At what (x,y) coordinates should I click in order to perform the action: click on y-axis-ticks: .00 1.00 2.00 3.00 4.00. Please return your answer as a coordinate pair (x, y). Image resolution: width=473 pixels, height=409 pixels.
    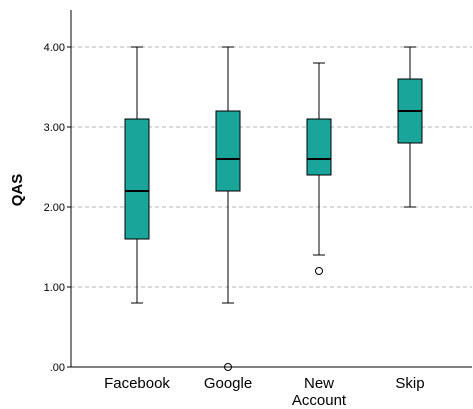
    Looking at the image, I should click on (57, 208).